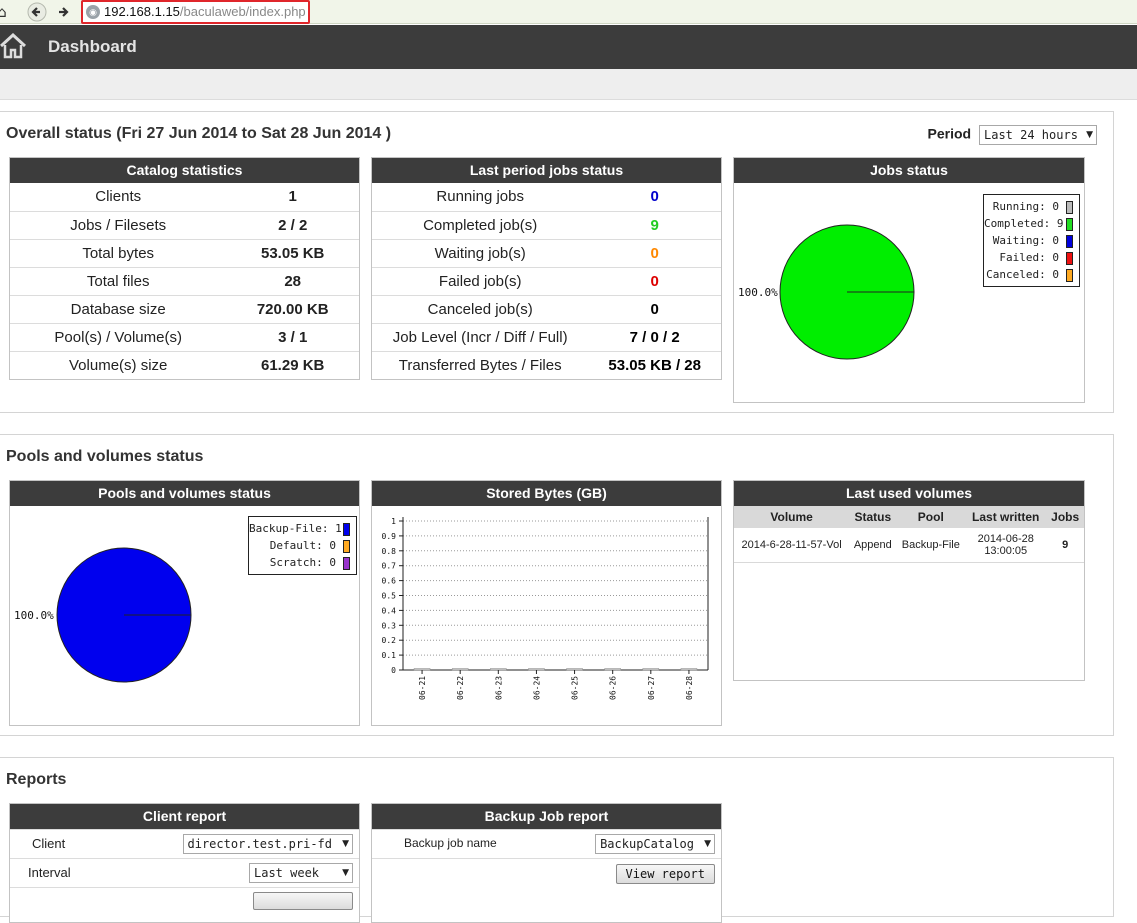  What do you see at coordinates (292, 224) in the screenshot?
I see `catalog-row-value: 2 / 2` at bounding box center [292, 224].